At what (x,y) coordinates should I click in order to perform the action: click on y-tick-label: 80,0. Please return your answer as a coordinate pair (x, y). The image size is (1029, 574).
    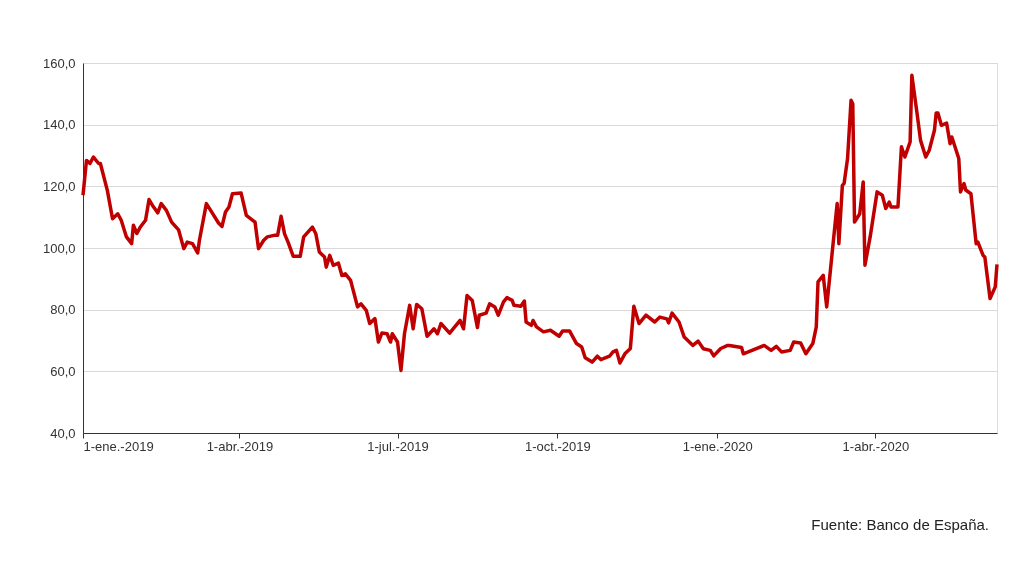
    Looking at the image, I should click on (63, 310).